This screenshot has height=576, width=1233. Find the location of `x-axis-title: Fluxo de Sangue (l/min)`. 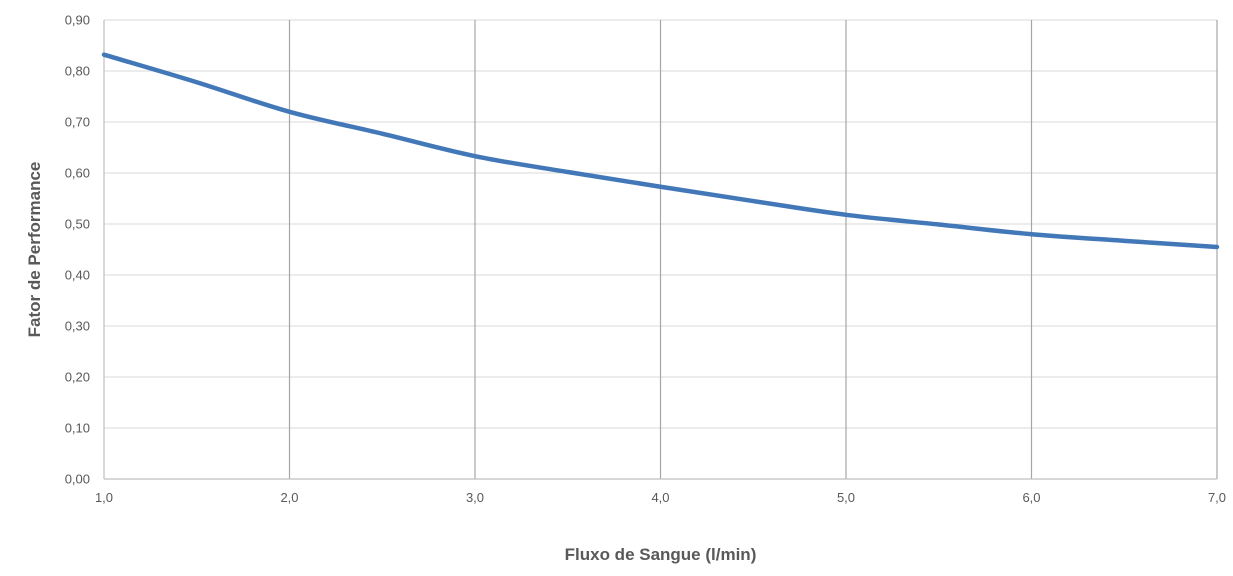

x-axis-title: Fluxo de Sangue (l/min) is located at coordinates (661, 554).